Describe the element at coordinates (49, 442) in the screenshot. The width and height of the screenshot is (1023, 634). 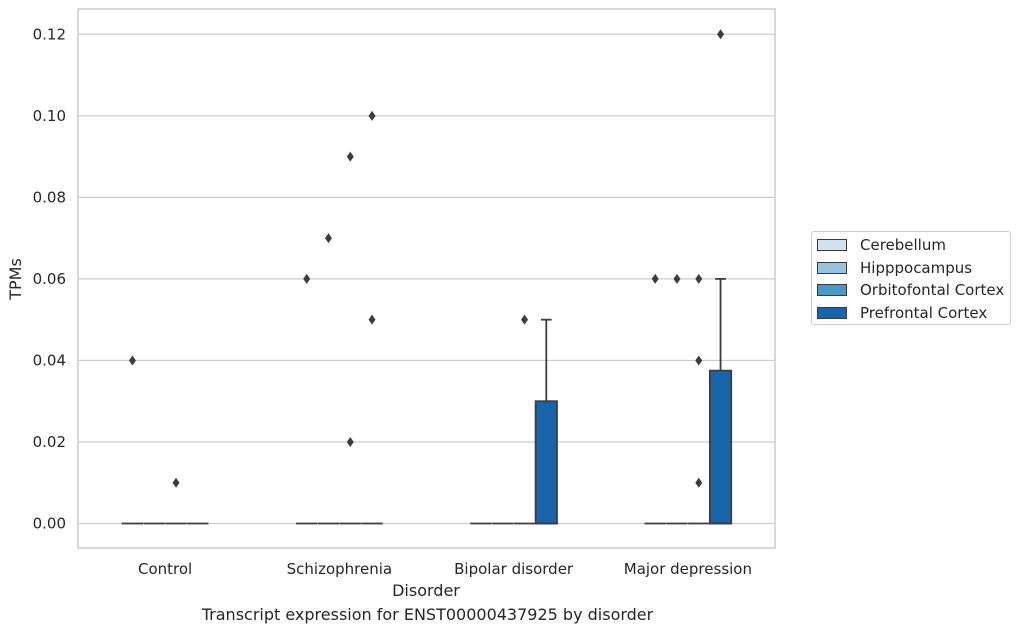
I see `y-tick-label: 0.02` at that location.